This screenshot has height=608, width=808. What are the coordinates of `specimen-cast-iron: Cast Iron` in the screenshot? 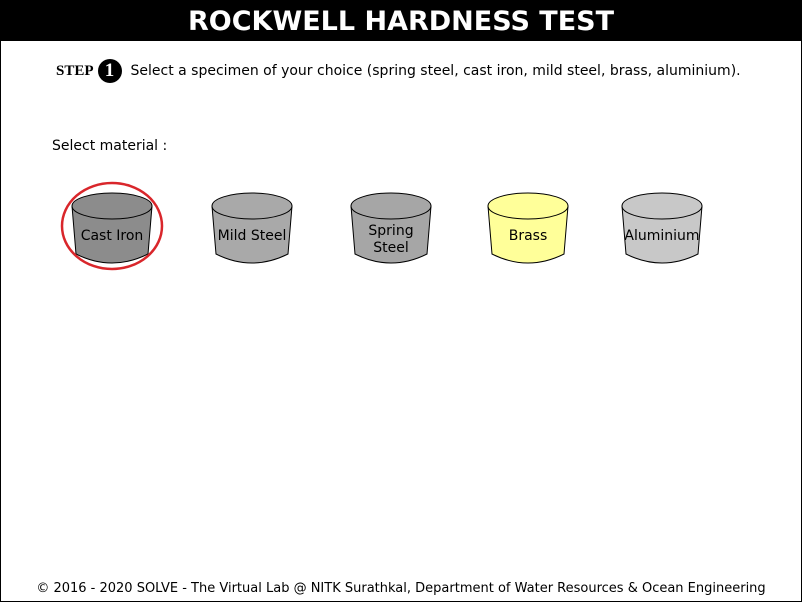 It's located at (112, 228).